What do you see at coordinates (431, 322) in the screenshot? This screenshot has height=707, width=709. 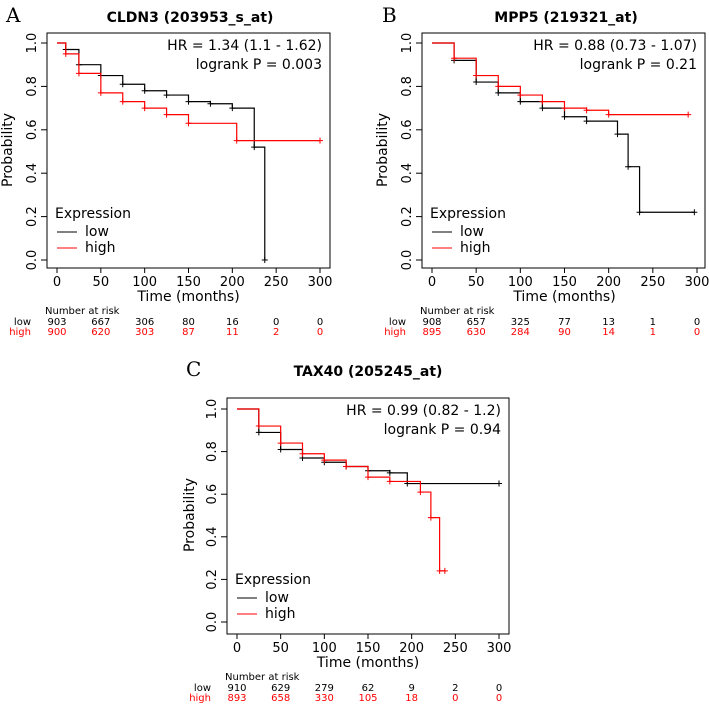 I see `risk-count-low: 908` at bounding box center [431, 322].